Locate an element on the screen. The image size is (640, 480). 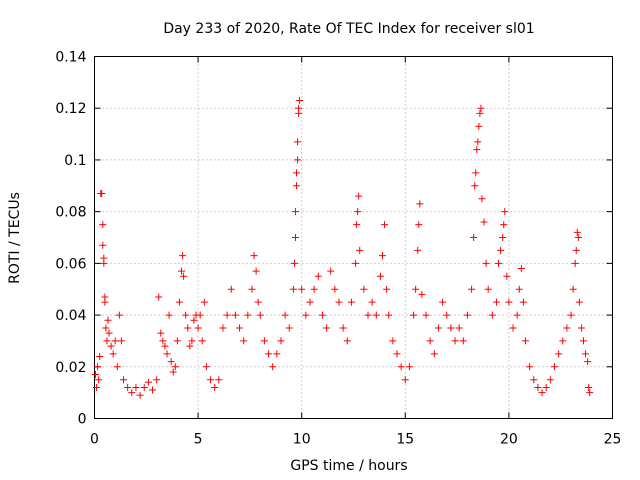
y-tick-label: 0.12 is located at coordinates (70, 109).